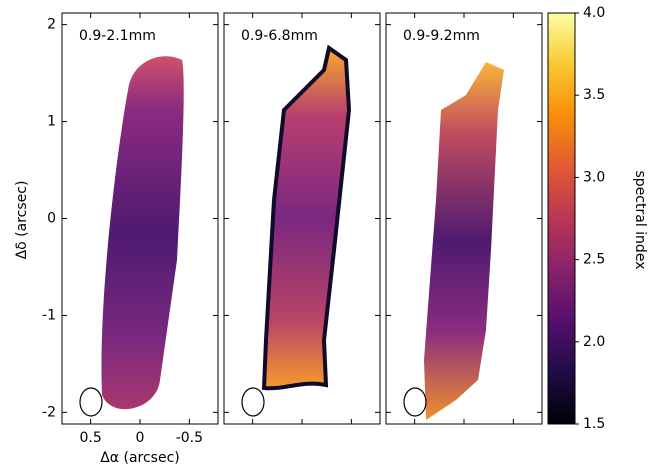 The width and height of the screenshot is (665, 470). Describe the element at coordinates (51, 25) in the screenshot. I see `y-tick-label: 2` at that location.